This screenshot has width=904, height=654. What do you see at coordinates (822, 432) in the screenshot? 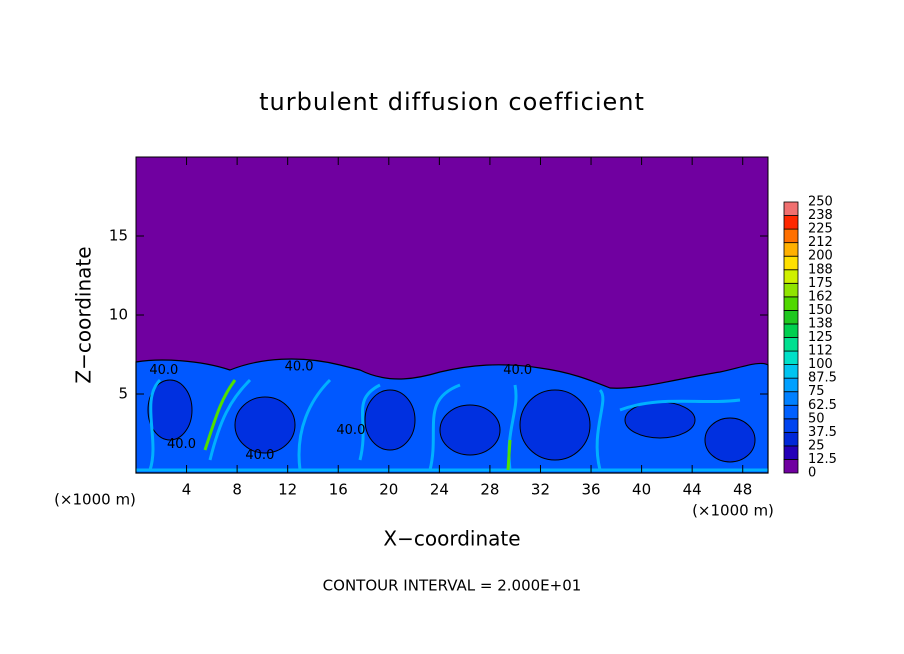
I see `colorbar-label: 37.5` at bounding box center [822, 432].